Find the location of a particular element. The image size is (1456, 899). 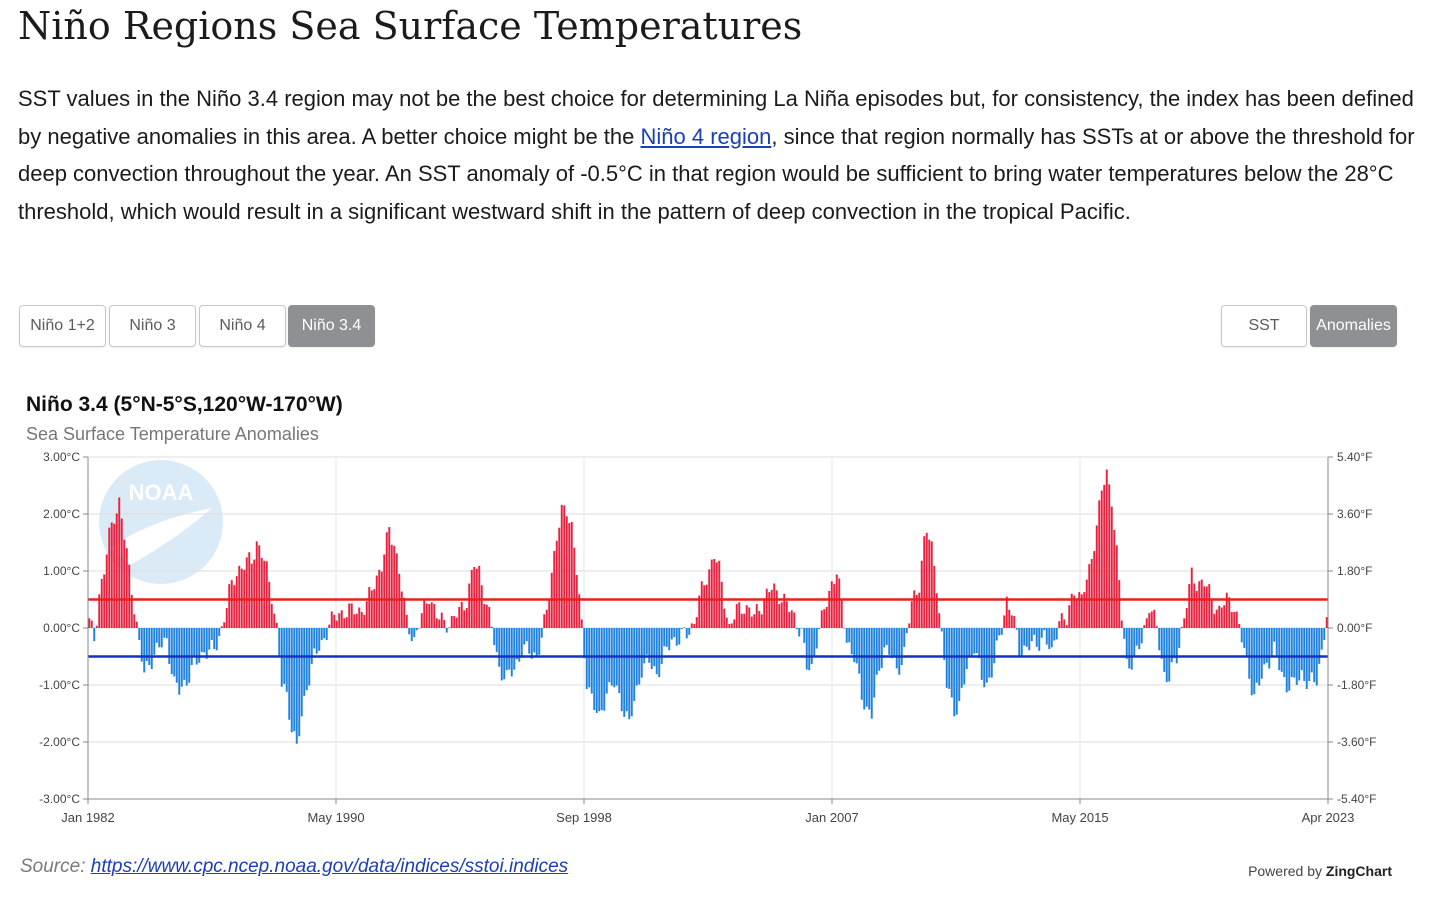

source-label: Source: is located at coordinates (53, 866).